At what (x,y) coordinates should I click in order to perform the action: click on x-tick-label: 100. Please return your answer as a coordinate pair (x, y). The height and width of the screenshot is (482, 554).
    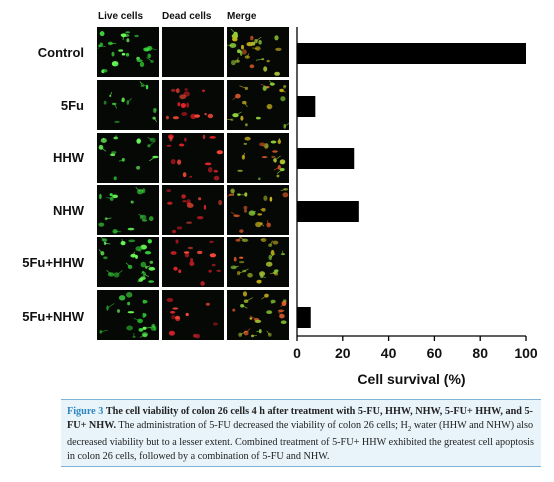
    Looking at the image, I should click on (526, 353).